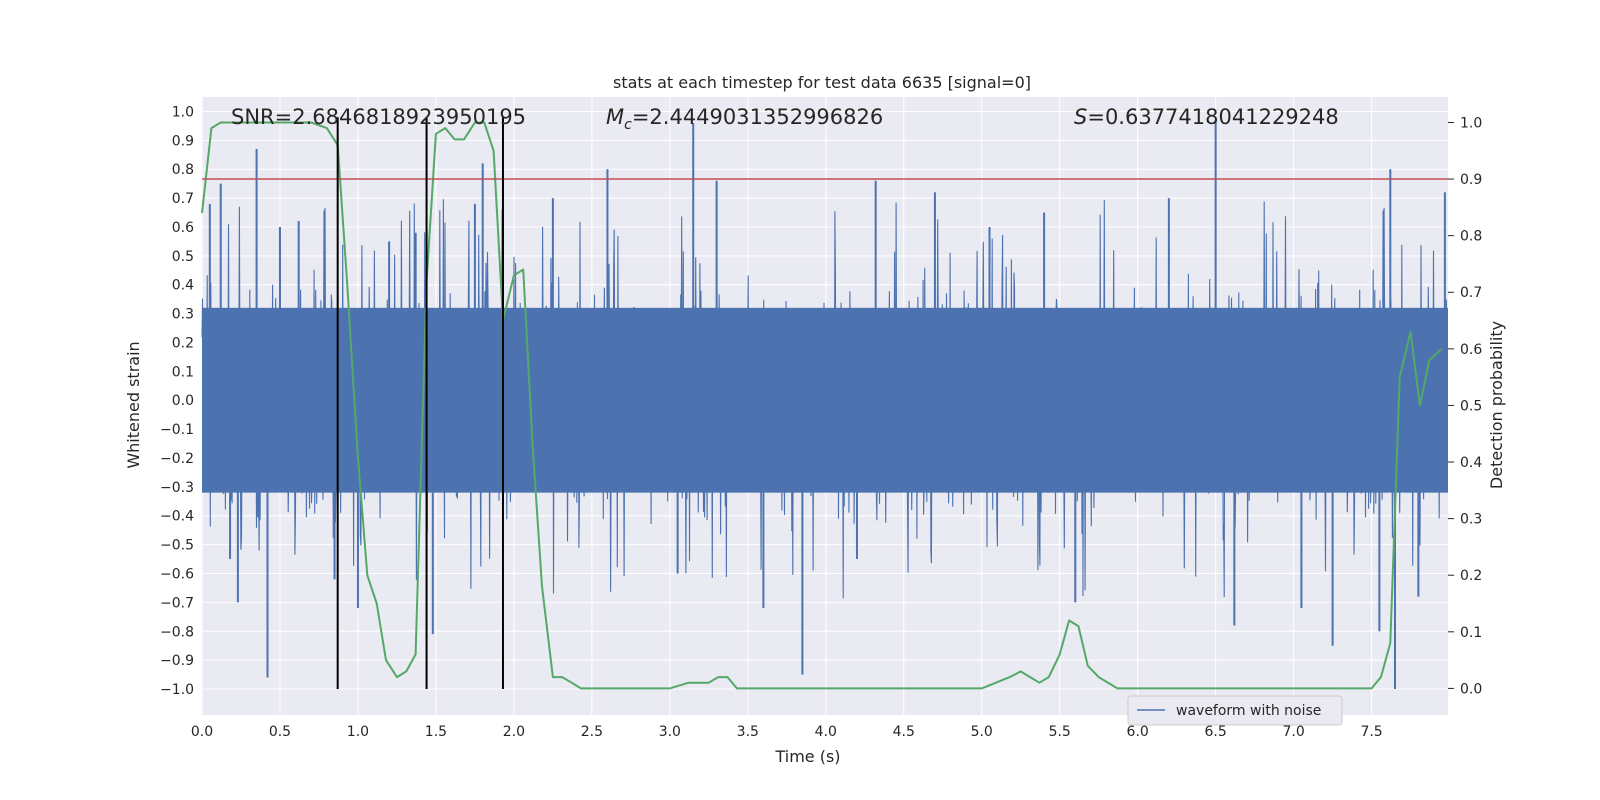 The image size is (1600, 800). I want to click on y-axis-label: Whitened strain, so click(133, 404).